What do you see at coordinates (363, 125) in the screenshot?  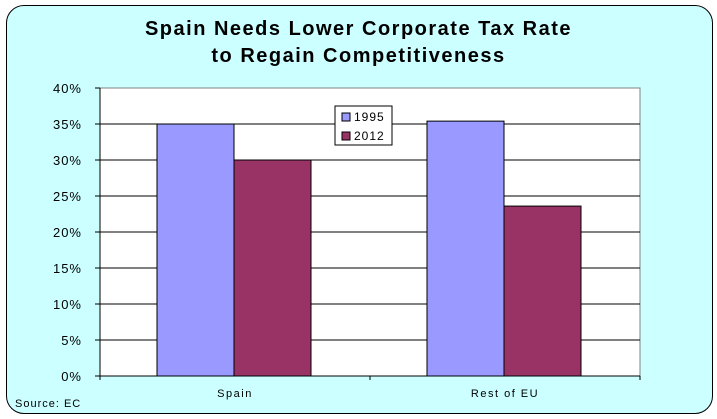 I see `legend: 1995 2012` at bounding box center [363, 125].